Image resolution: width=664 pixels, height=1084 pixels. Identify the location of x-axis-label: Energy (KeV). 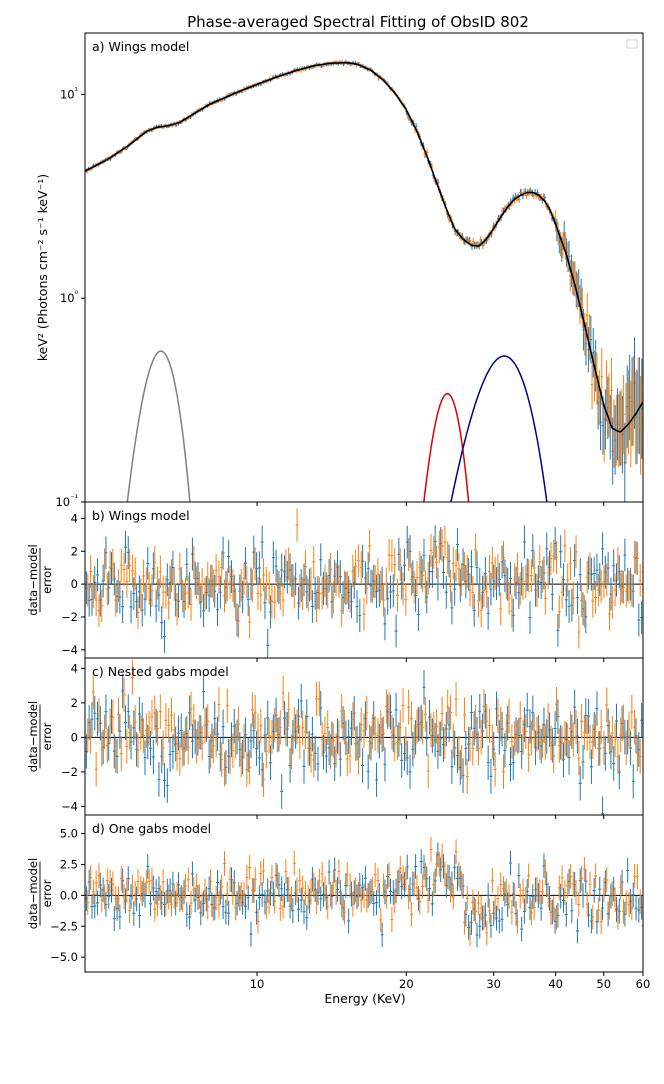
(364, 998).